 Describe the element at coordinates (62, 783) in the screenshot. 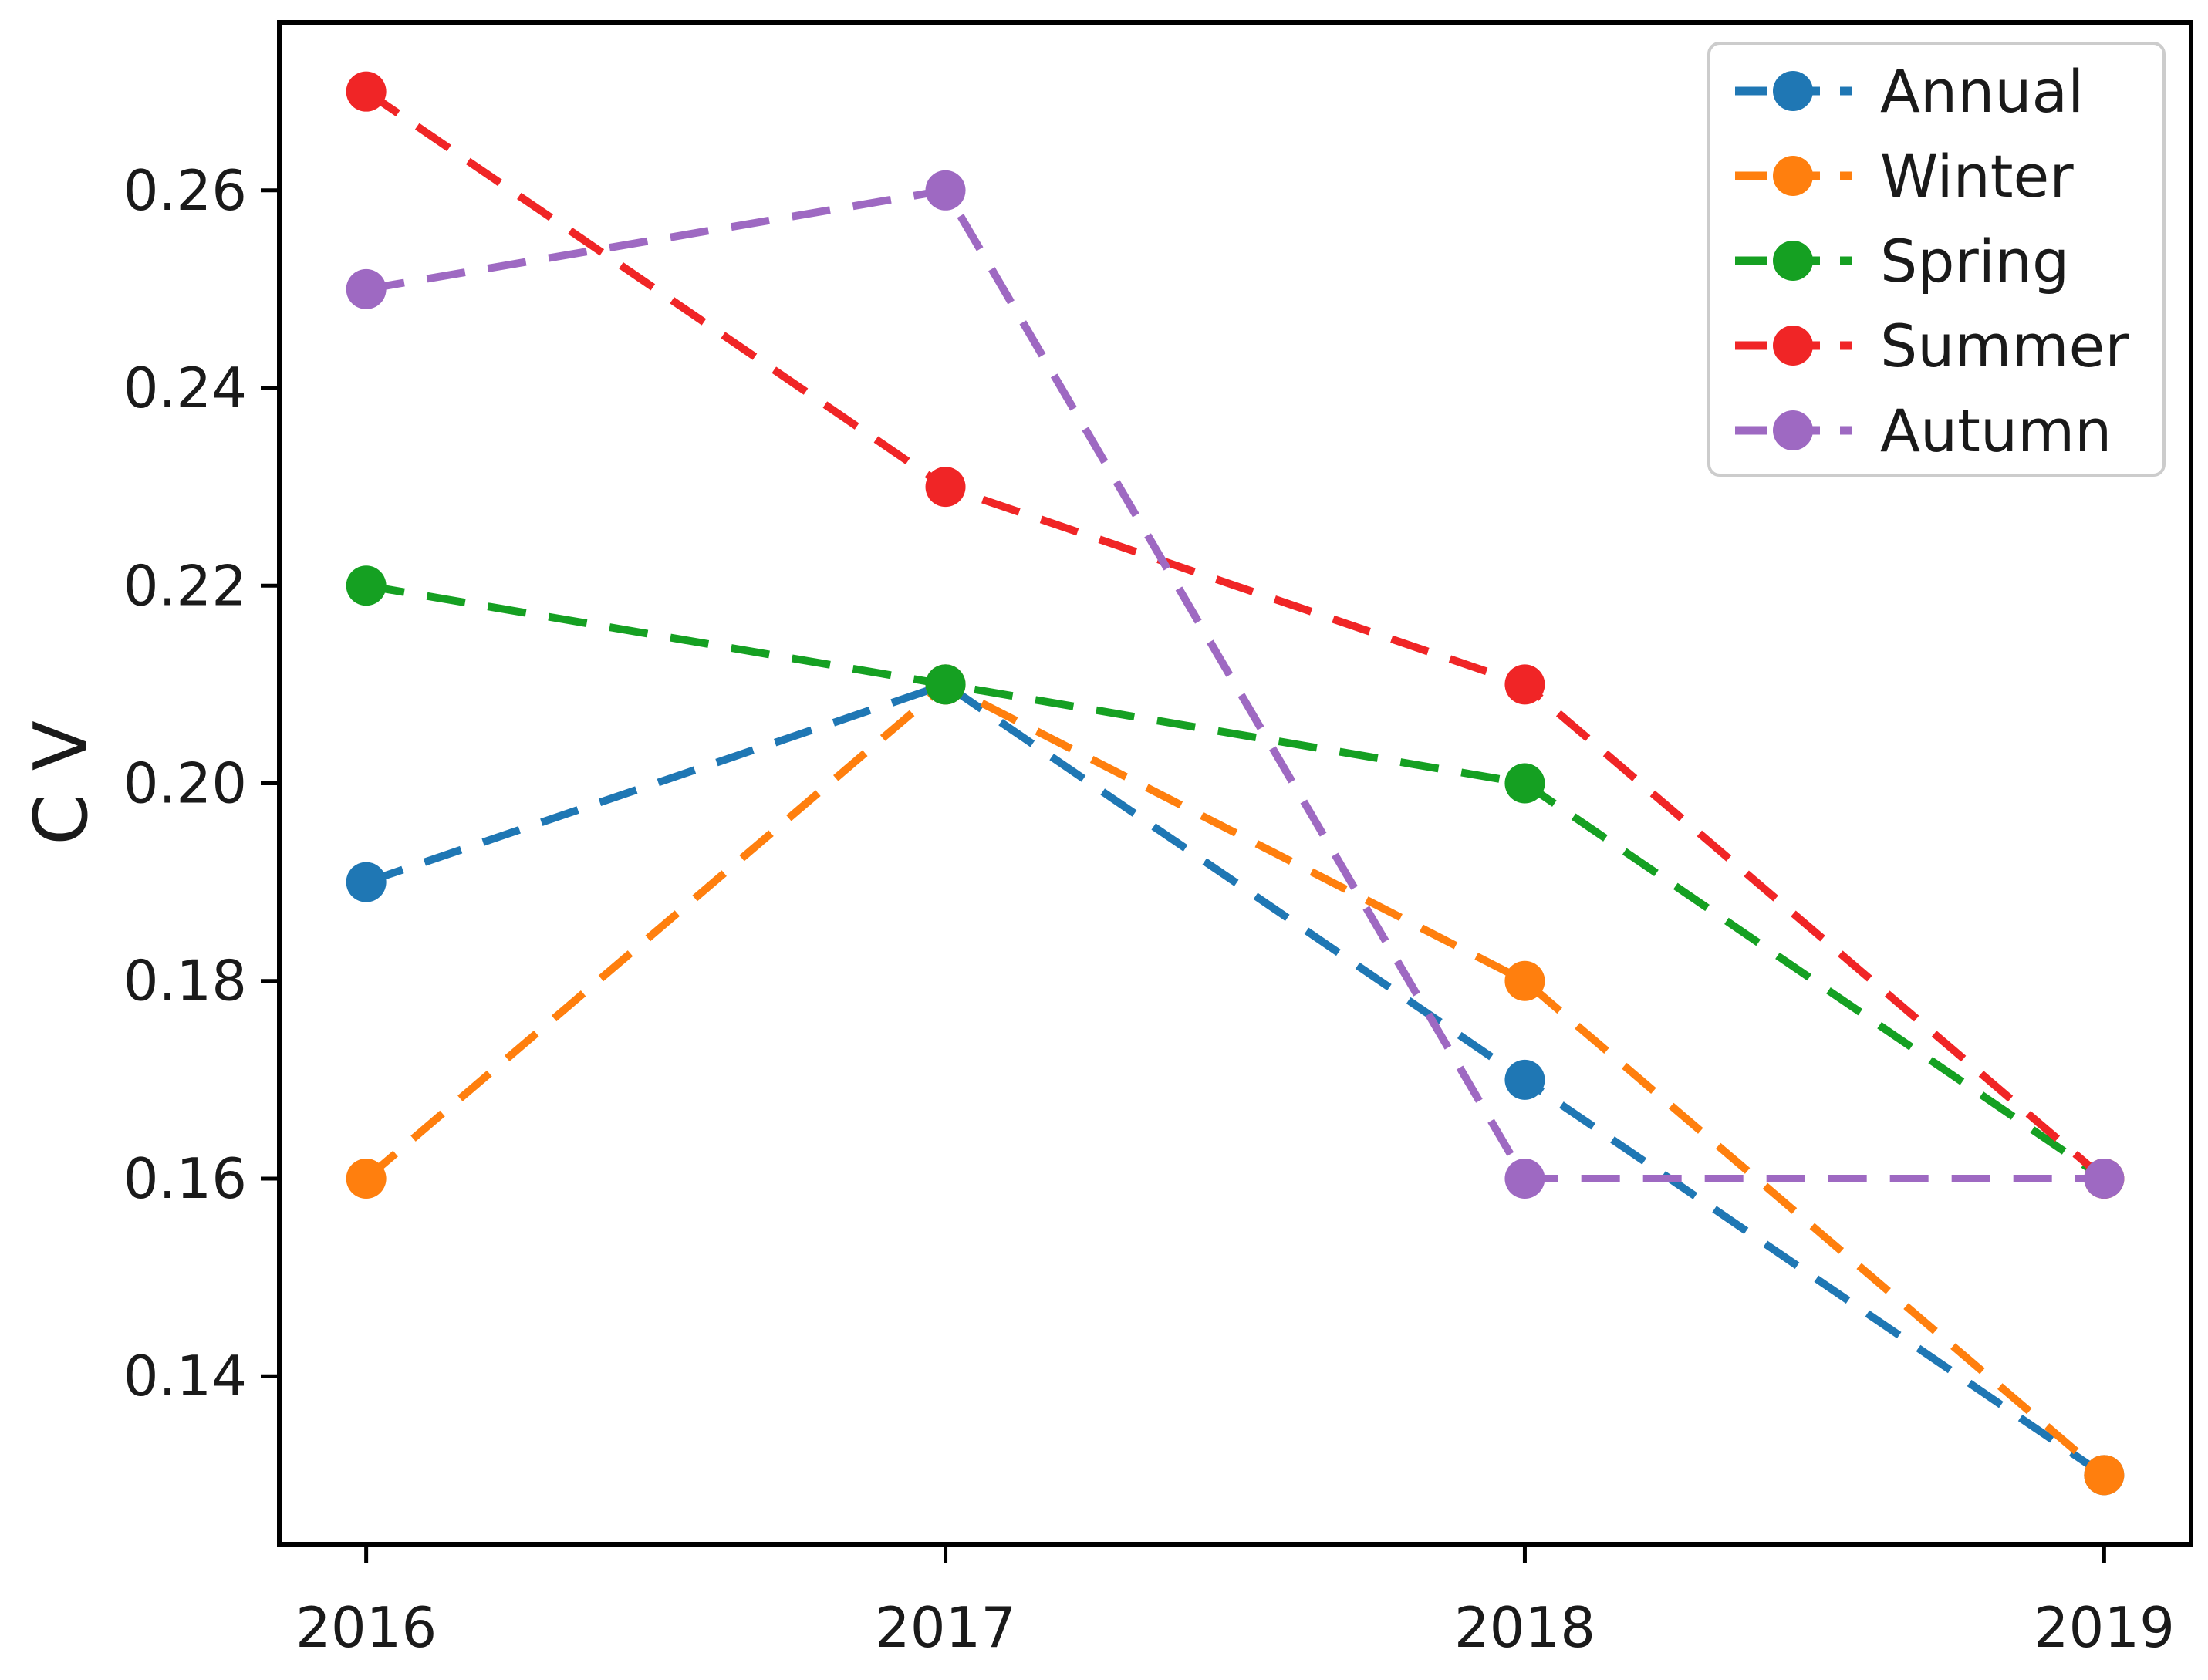

I see `y-axis-label: C V` at that location.